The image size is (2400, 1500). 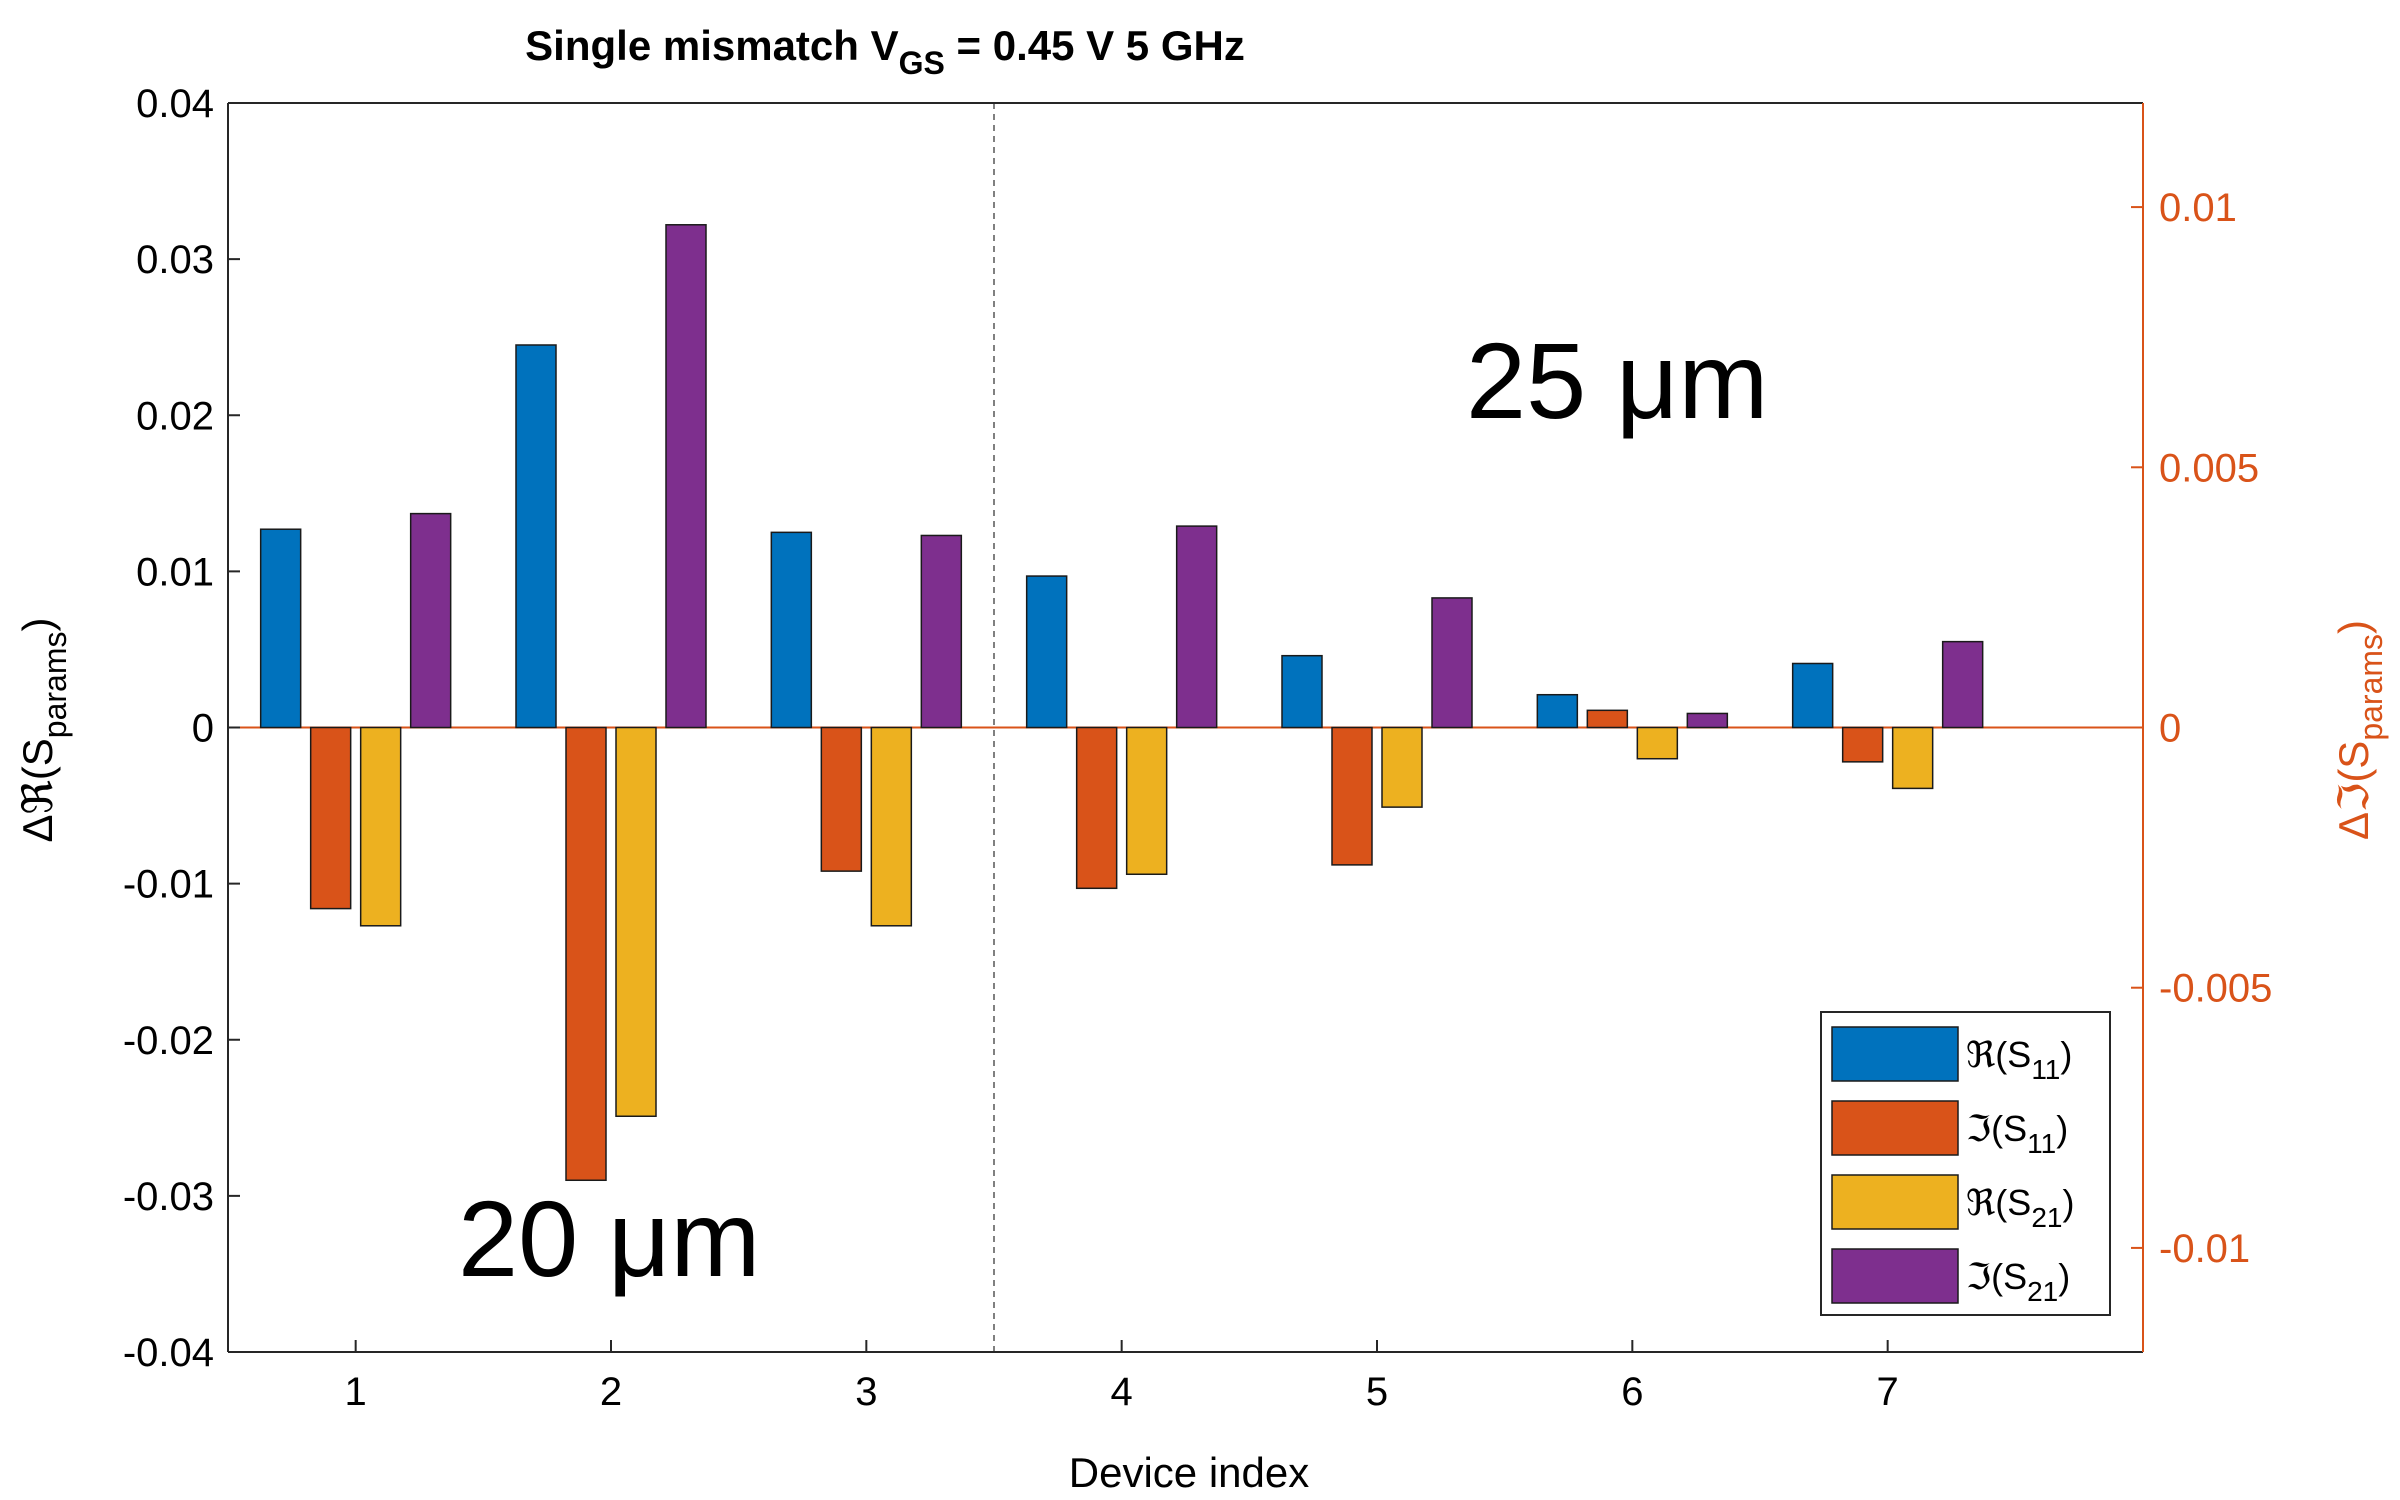 I want to click on bar-series4-device6, so click(x=1707, y=720).